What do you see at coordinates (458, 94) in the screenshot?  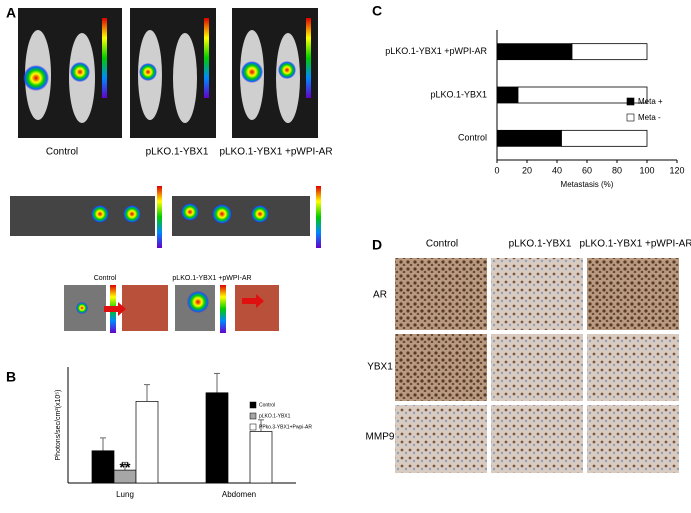 I see `y-tick-label: pLKO.1-YBX1` at bounding box center [458, 94].